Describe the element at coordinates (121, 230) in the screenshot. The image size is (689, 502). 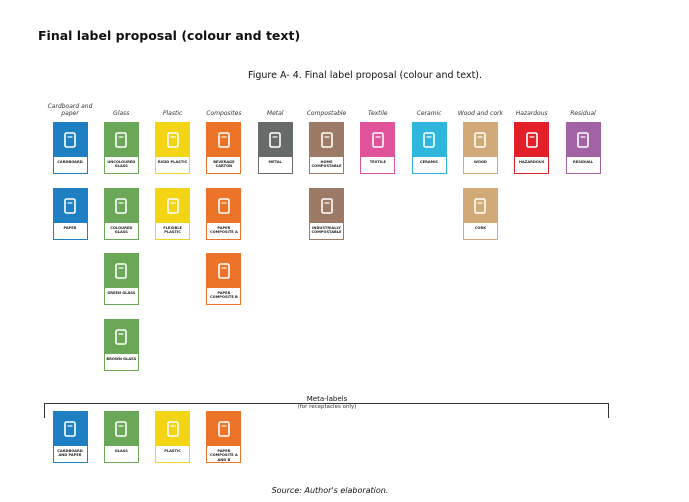
I see `label-text: COLOURED GLASS` at that location.